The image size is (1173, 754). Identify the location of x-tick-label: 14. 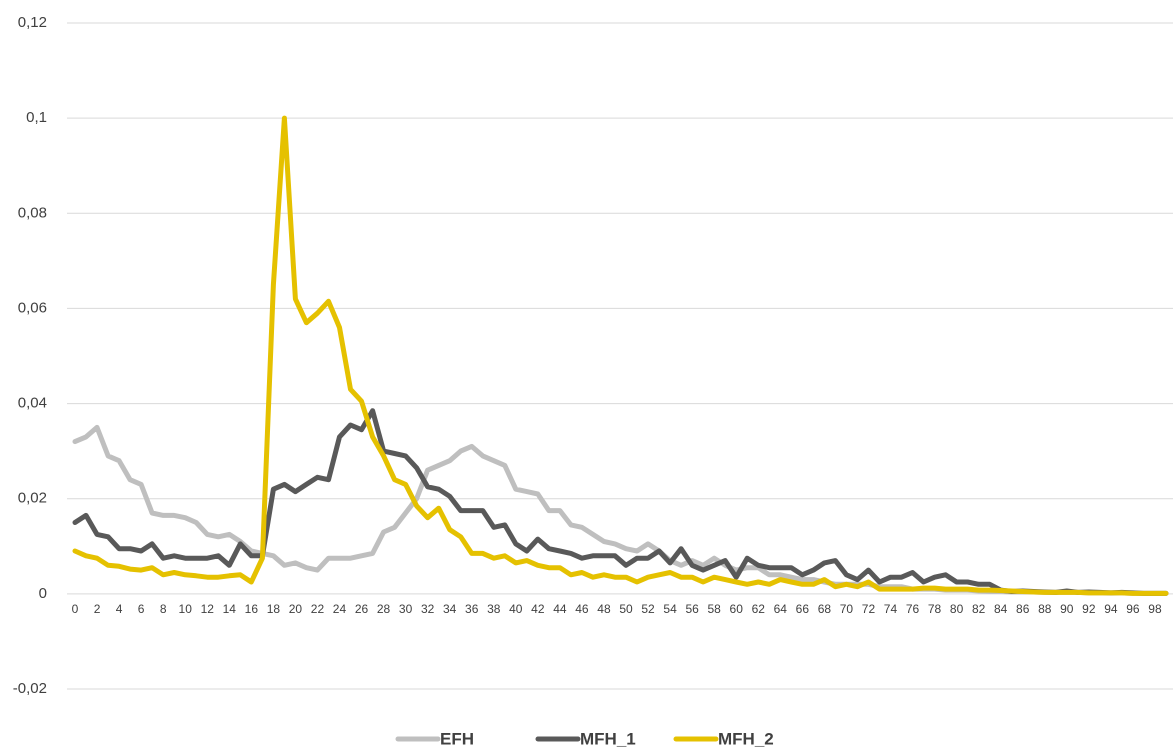
(230, 609).